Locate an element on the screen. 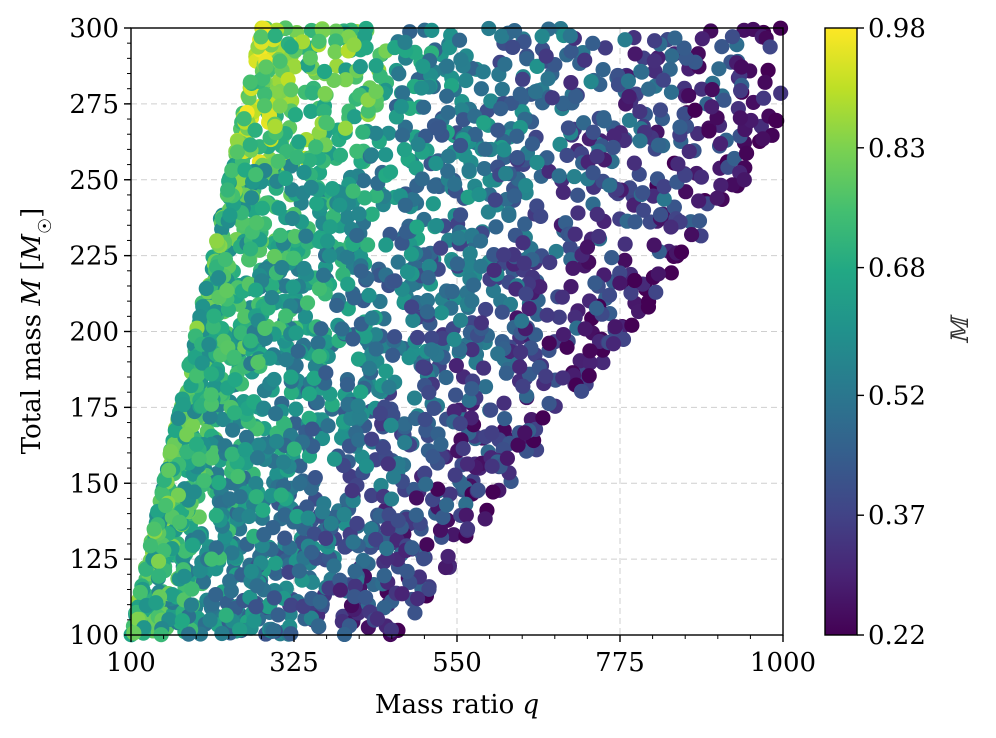 This screenshot has width=996, height=738. colorbar-tick-label: 0.52 is located at coordinates (897, 396).